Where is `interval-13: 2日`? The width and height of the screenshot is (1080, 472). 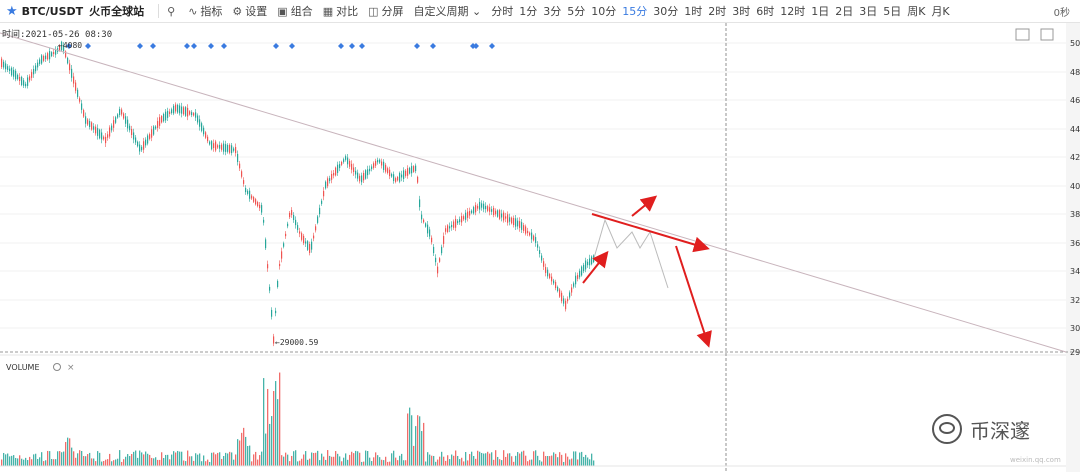 interval-13: 2日 is located at coordinates (844, 11).